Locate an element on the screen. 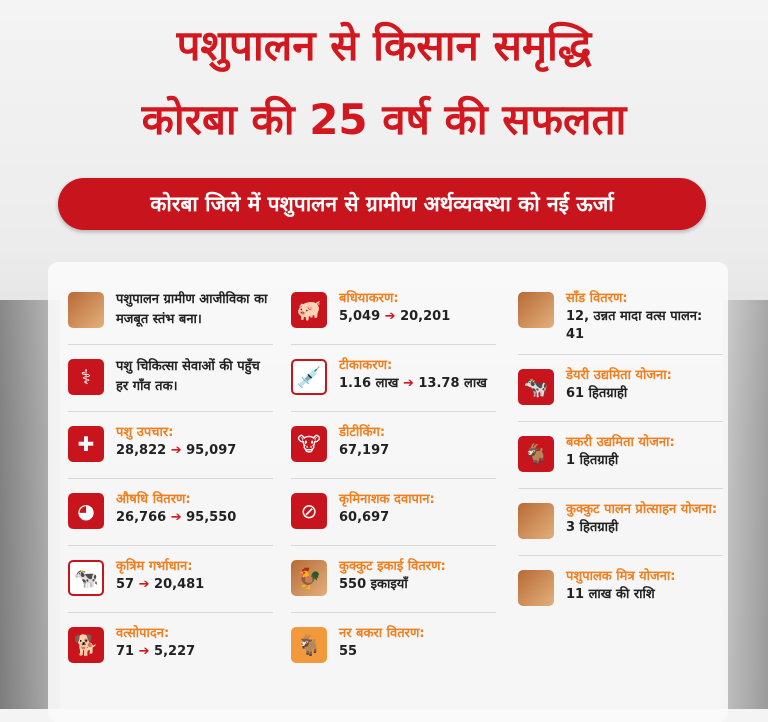  stat-label: डीटीकिंग: is located at coordinates (362, 432).